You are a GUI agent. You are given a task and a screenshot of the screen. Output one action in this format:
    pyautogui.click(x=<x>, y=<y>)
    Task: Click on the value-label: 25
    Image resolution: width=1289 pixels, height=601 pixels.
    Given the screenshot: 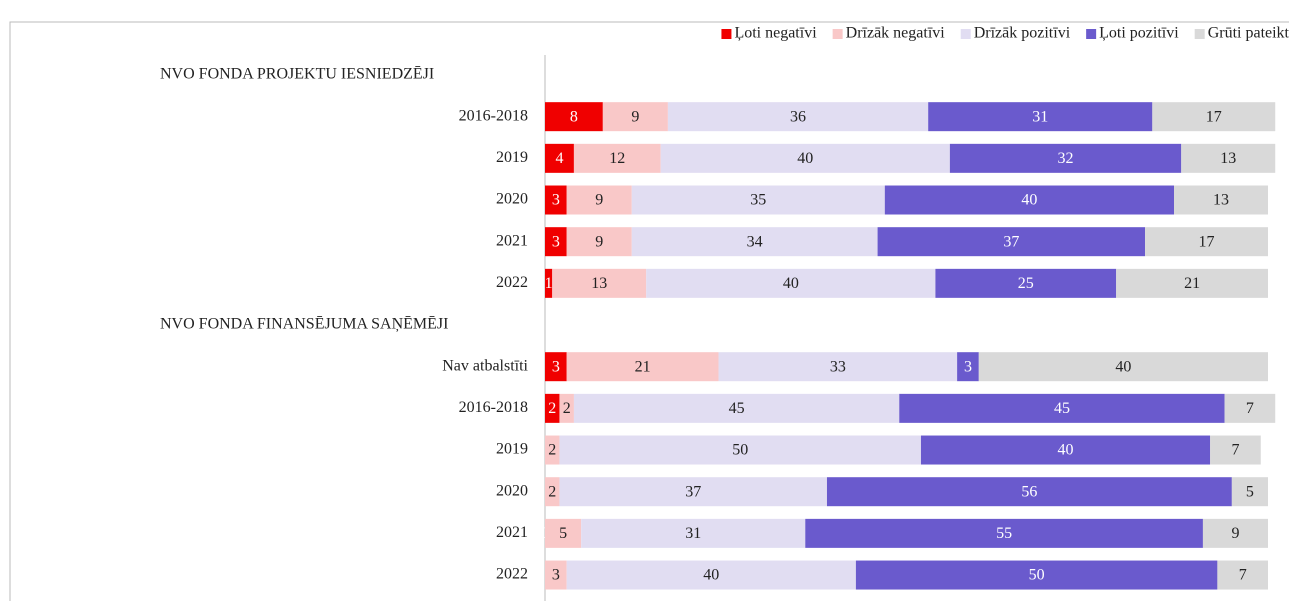 What is the action you would take?
    pyautogui.click(x=1026, y=283)
    